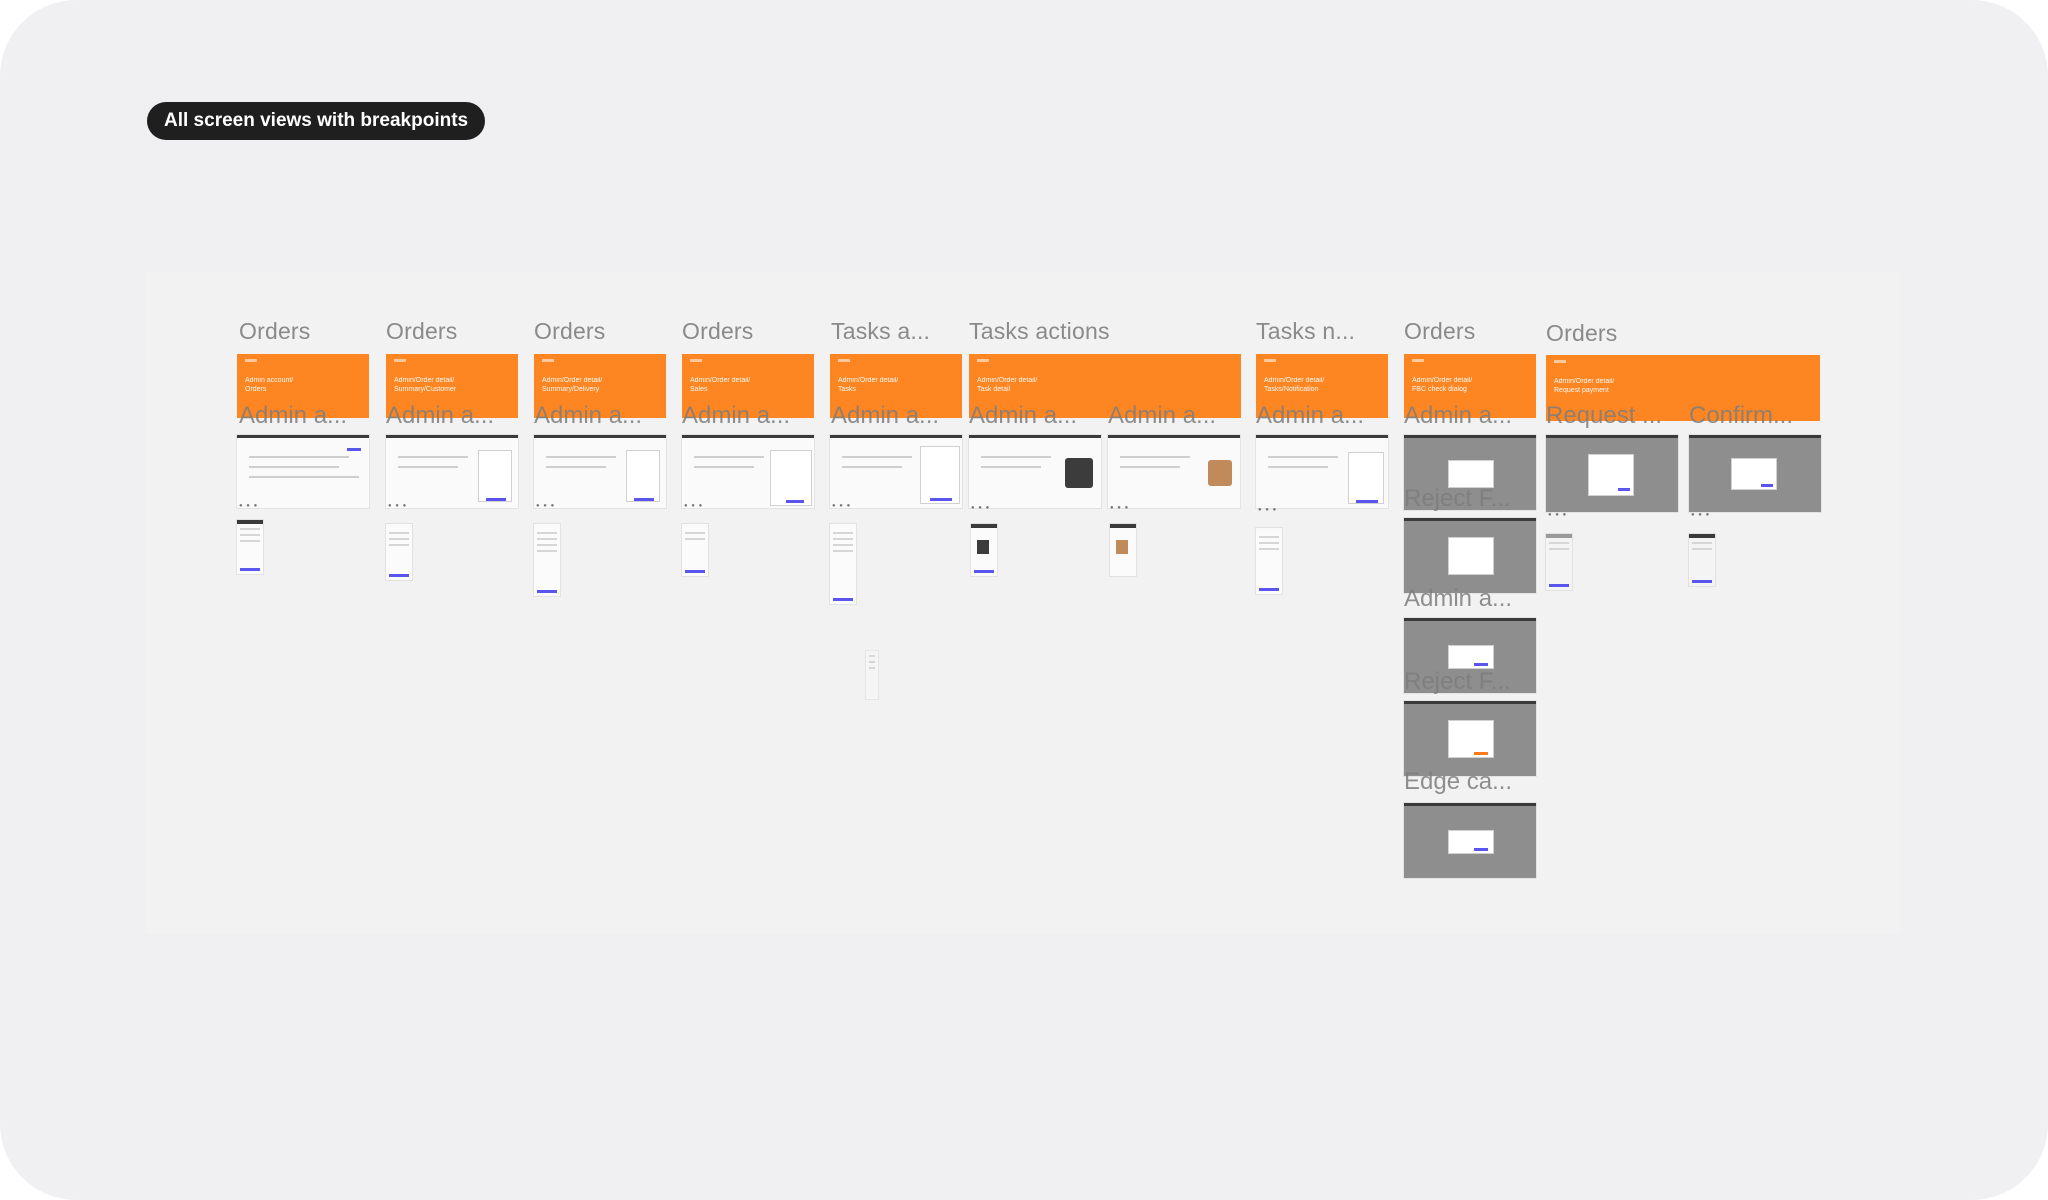  I want to click on banner-text: Admin/Order detail/ Task detail, so click(1007, 385).